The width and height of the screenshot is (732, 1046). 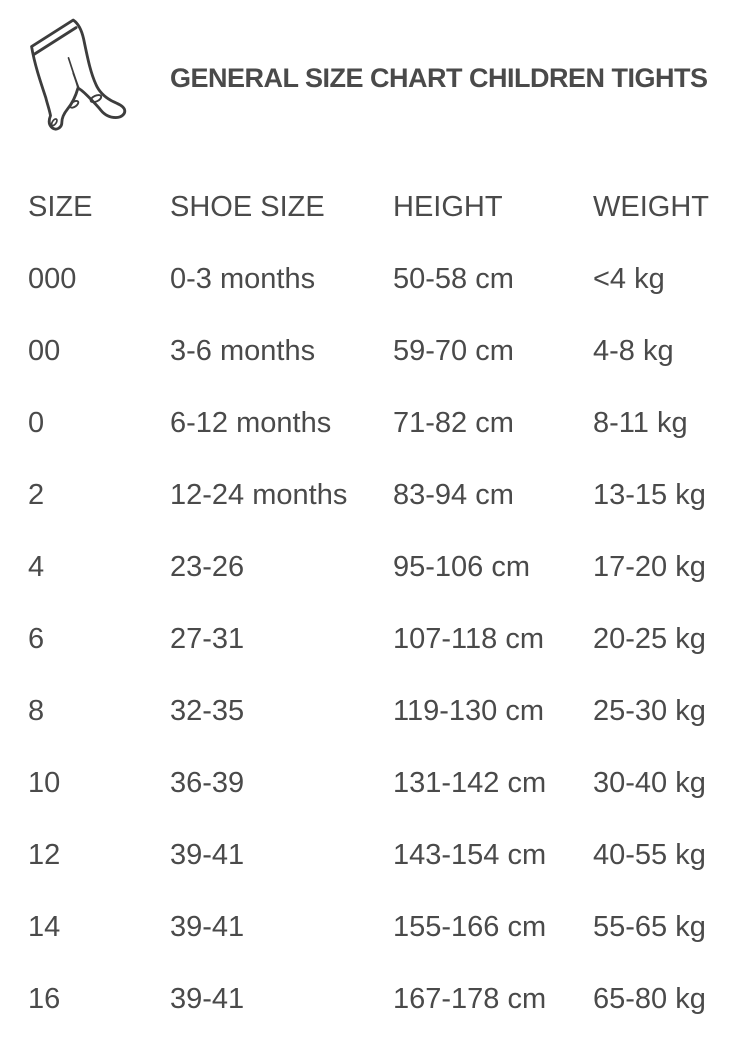 What do you see at coordinates (453, 279) in the screenshot?
I see `cell-height: 50-58 cm` at bounding box center [453, 279].